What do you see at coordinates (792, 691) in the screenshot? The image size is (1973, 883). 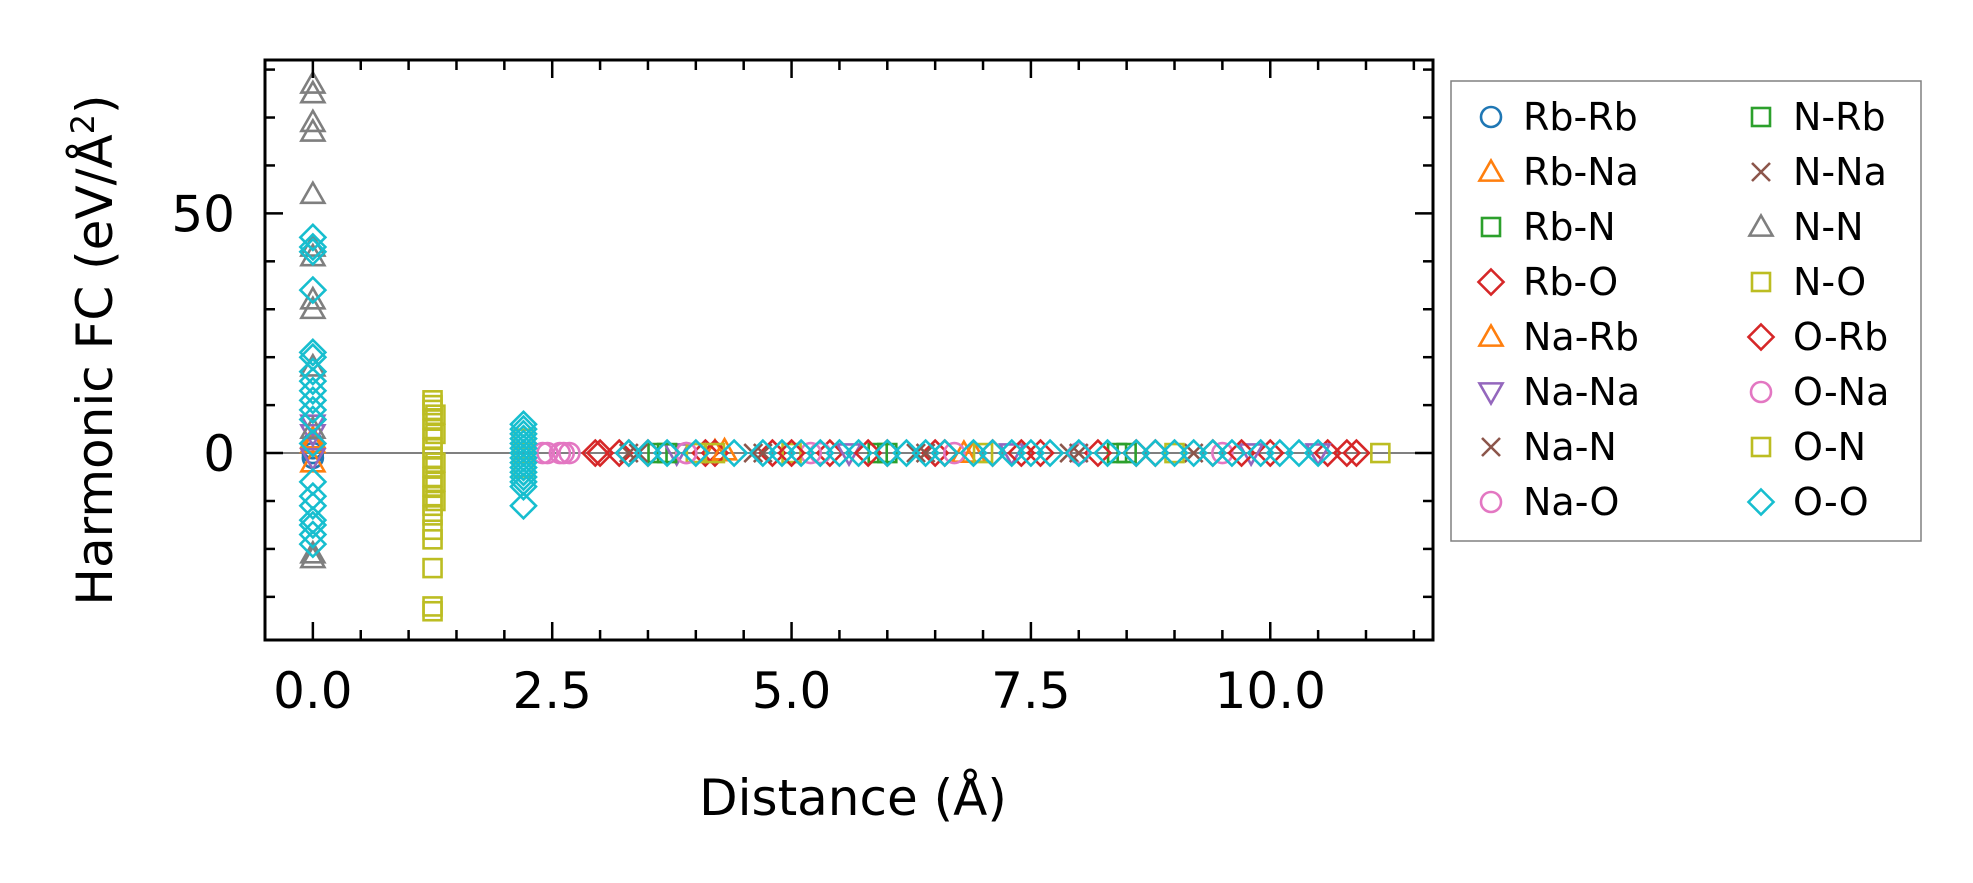 I see `x-tick-label: 5.0` at bounding box center [792, 691].